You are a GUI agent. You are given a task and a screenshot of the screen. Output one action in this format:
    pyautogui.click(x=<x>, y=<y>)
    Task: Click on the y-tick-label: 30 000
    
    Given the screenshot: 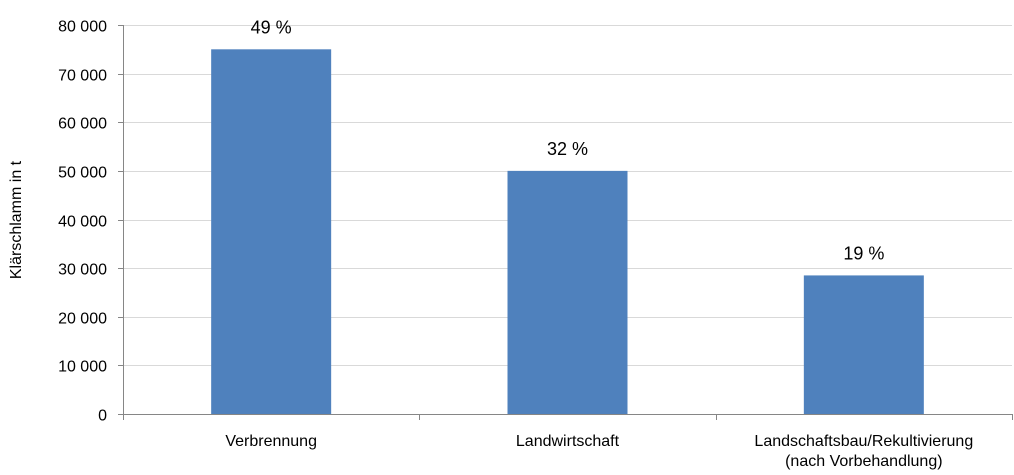 What is the action you would take?
    pyautogui.click(x=82, y=270)
    